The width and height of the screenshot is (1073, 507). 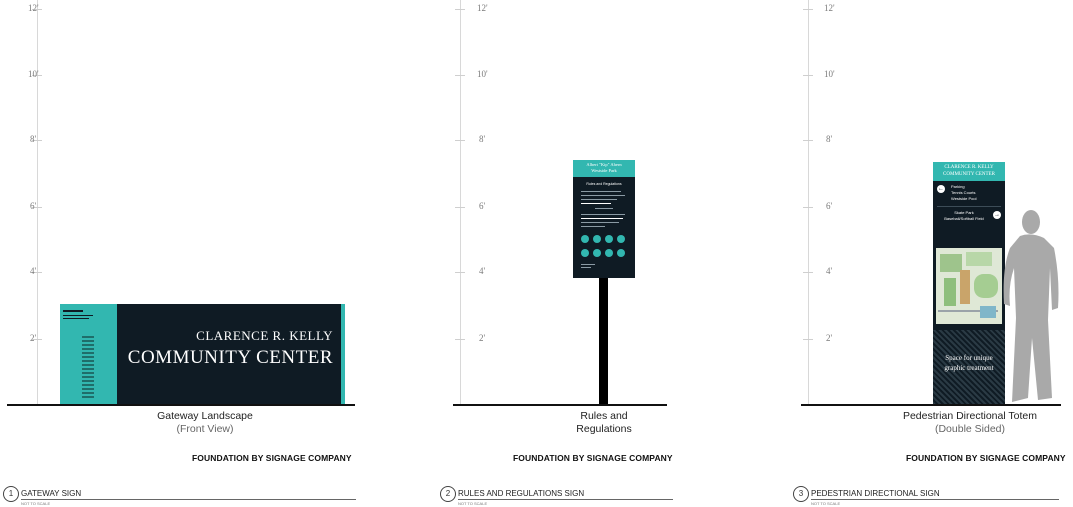 I want to click on direction-item: Baseball/Softball Field, so click(x=964, y=218).